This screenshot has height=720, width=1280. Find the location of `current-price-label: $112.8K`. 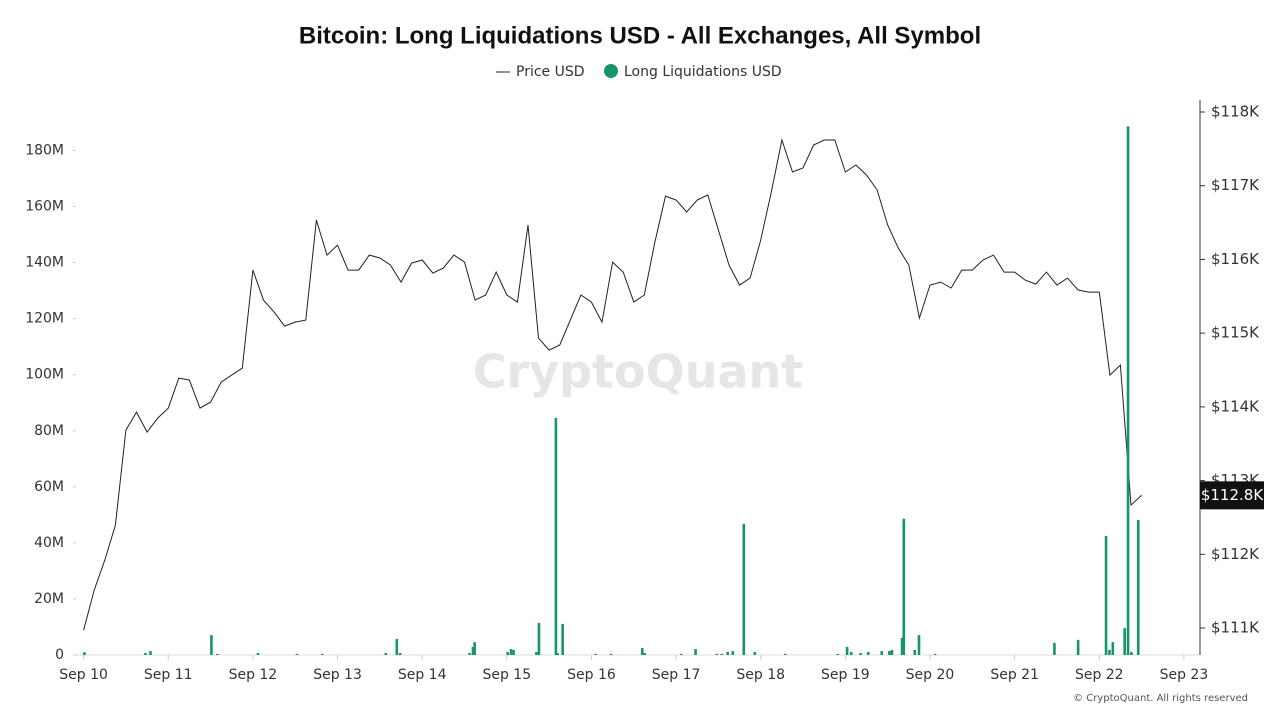

current-price-label: $112.8K is located at coordinates (1232, 495).